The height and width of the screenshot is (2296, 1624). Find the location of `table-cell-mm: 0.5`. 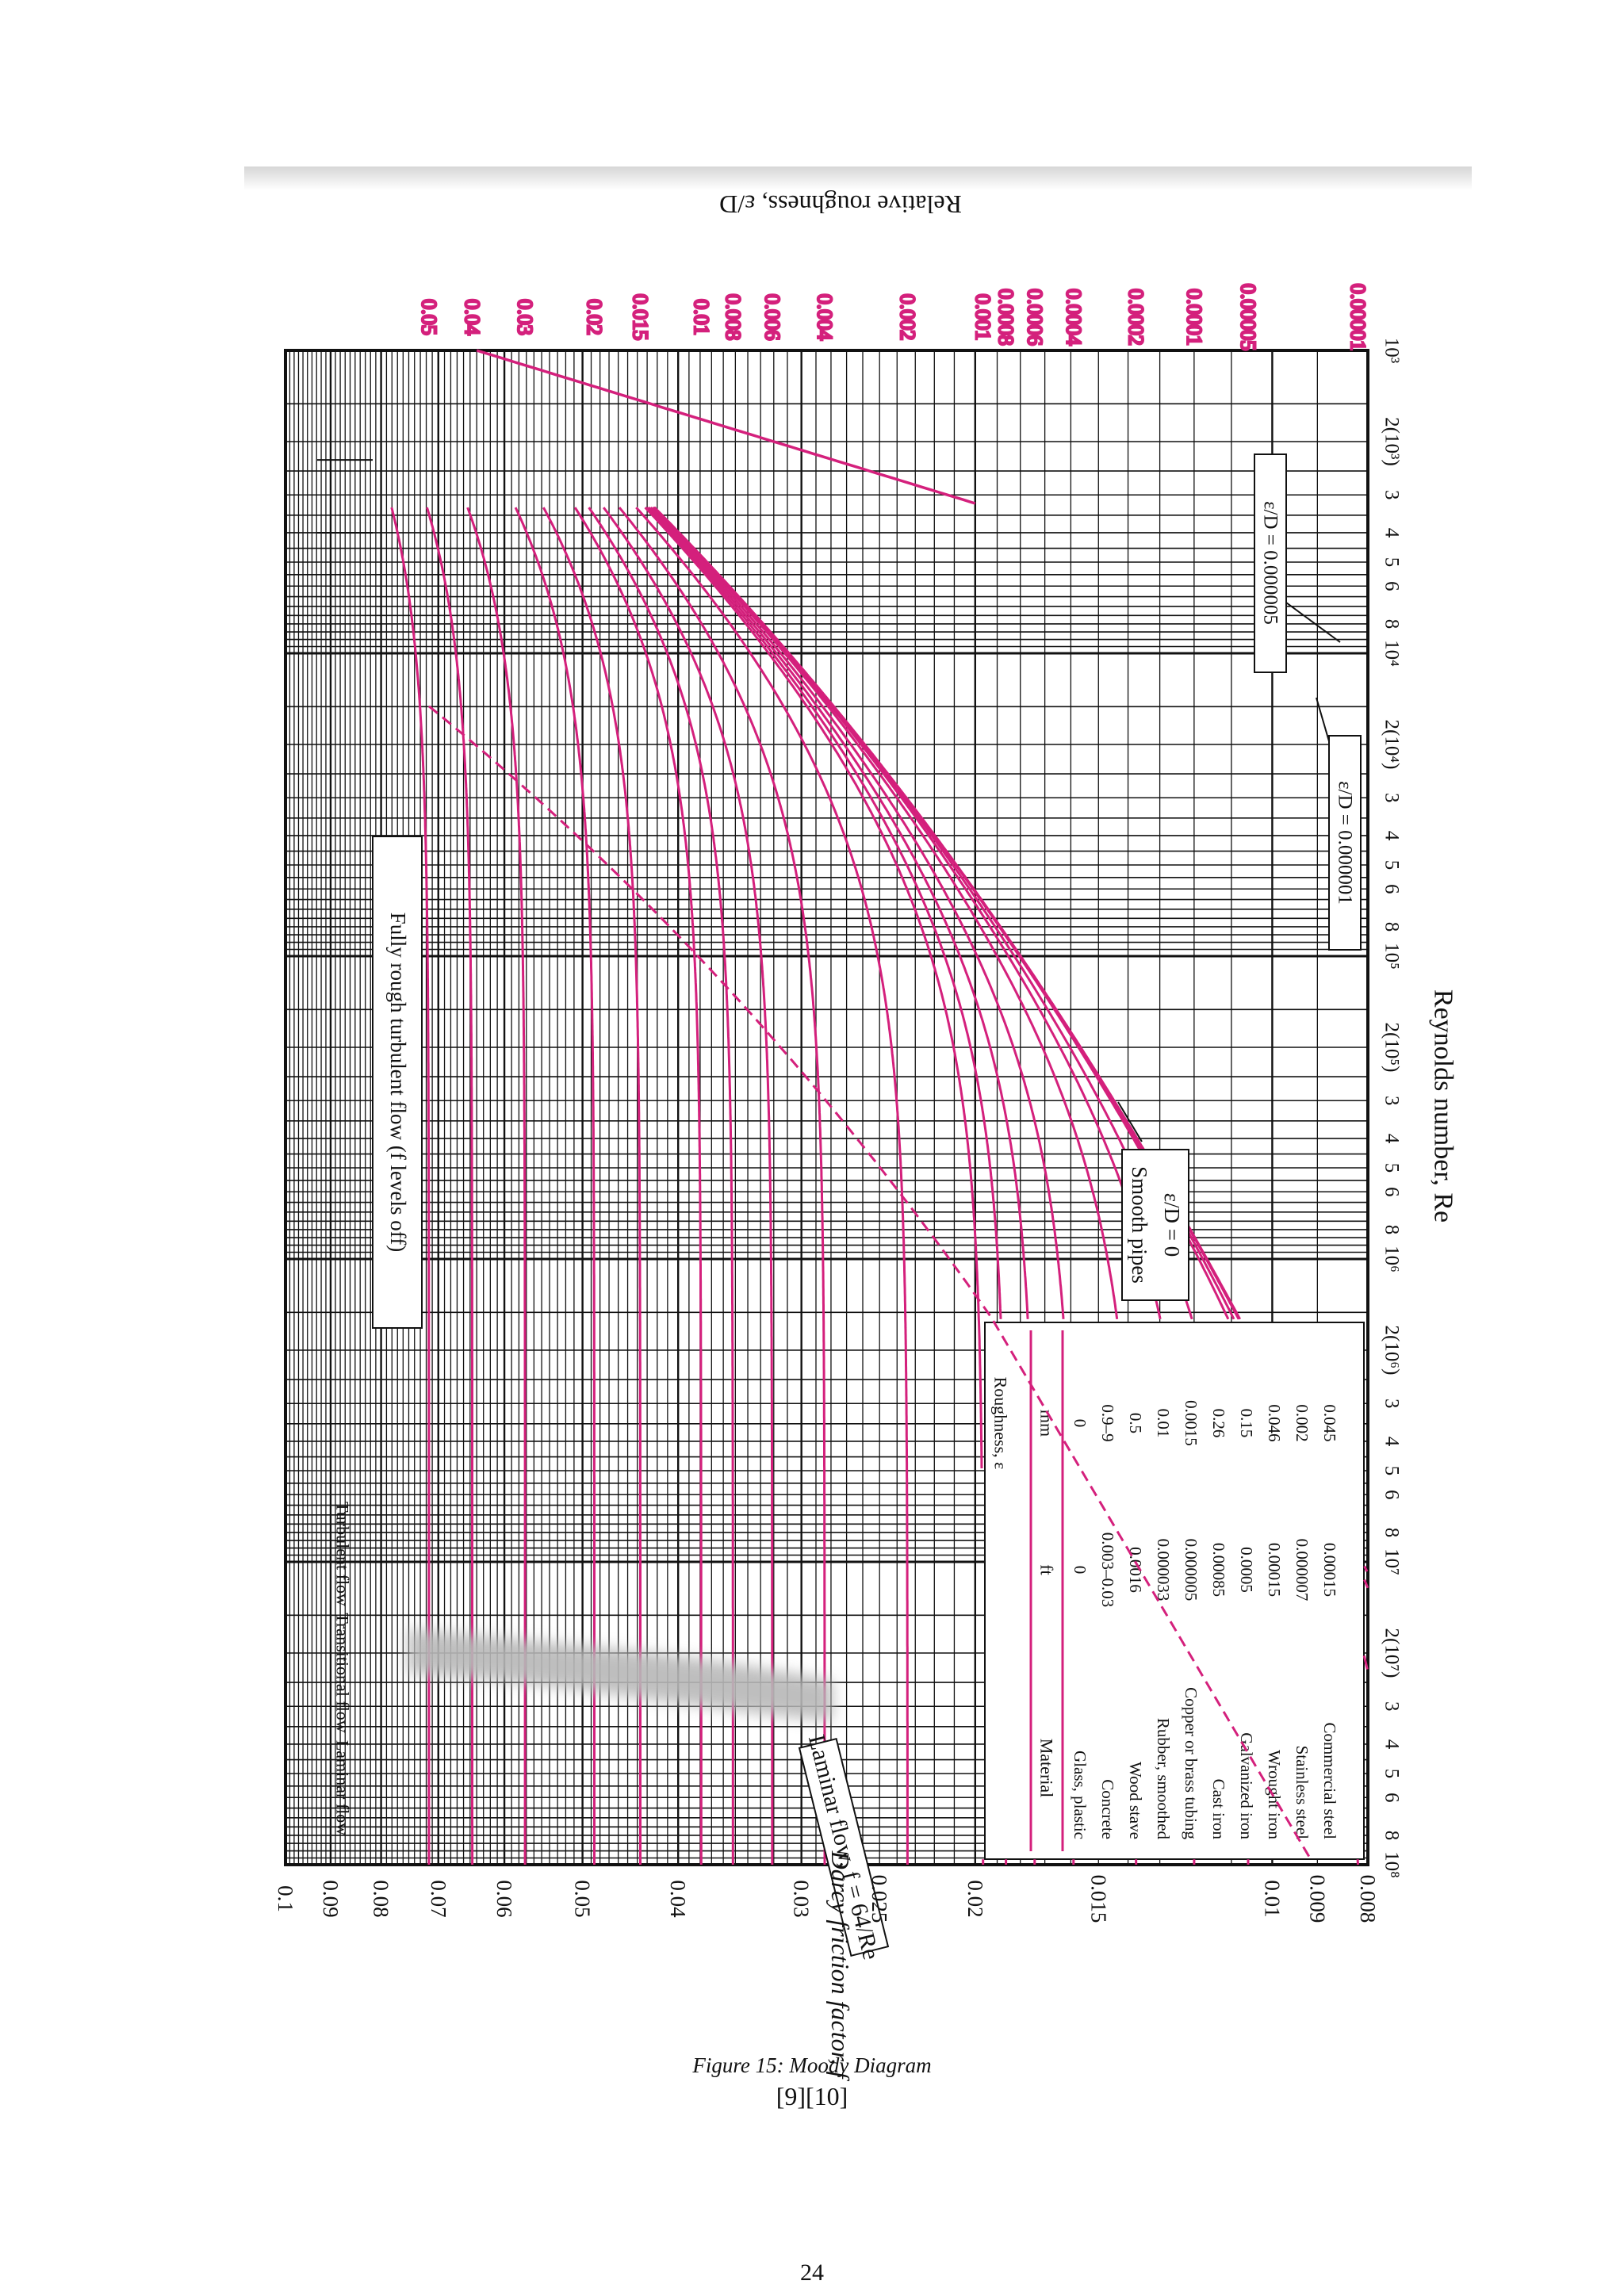

table-cell-mm: 0.5 is located at coordinates (1135, 1423).